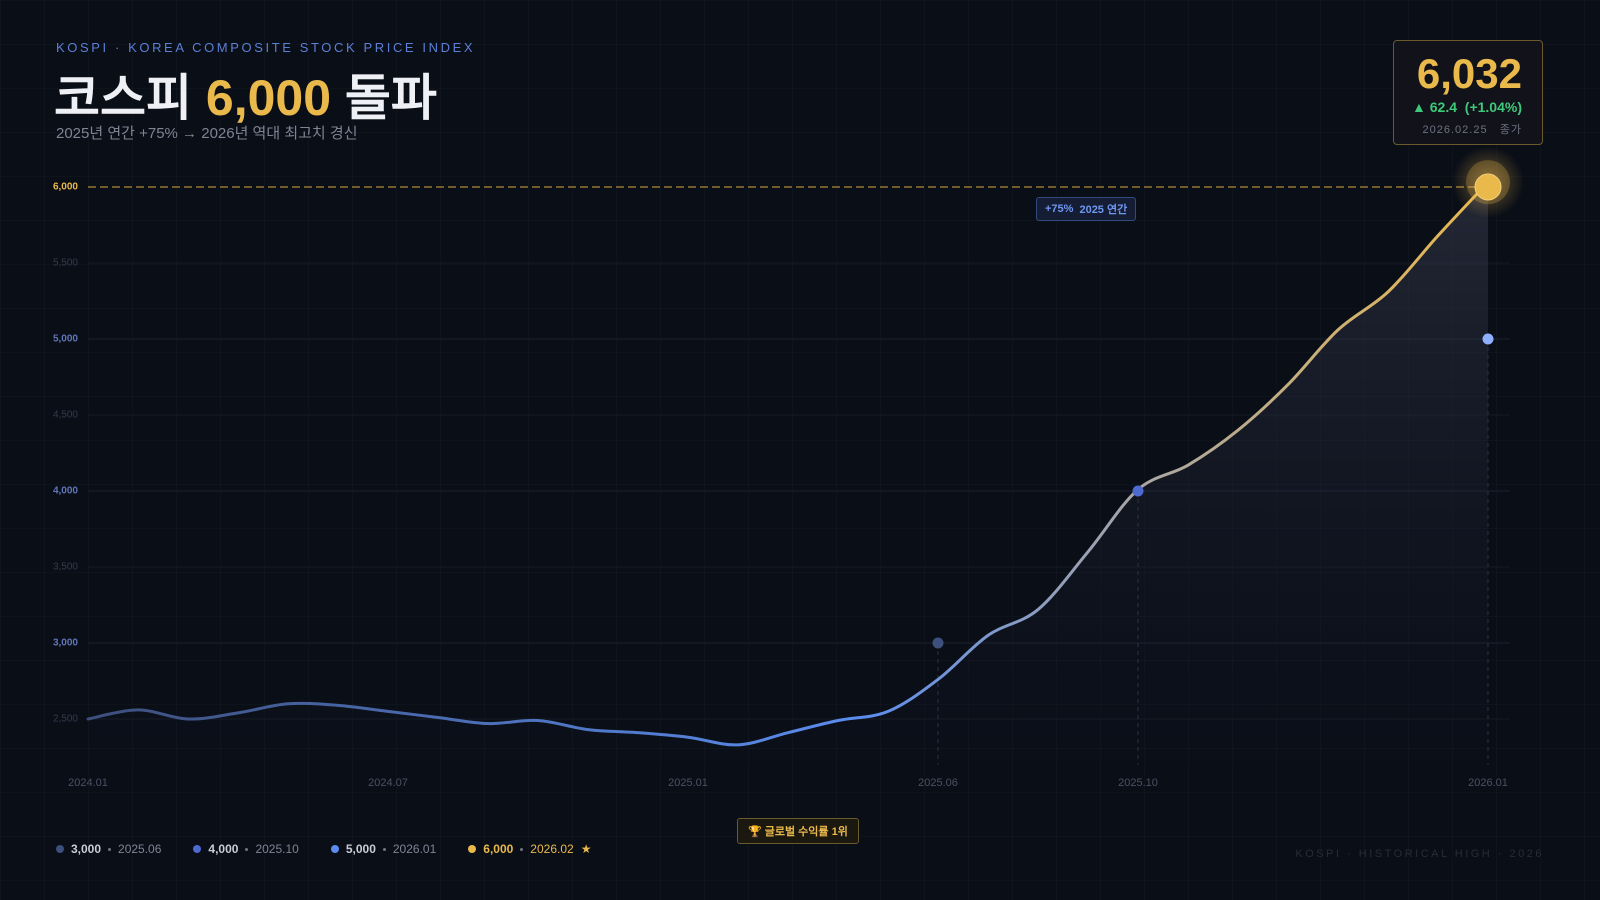 This screenshot has height=900, width=1600. Describe the element at coordinates (360, 849) in the screenshot. I see `legend-value: 5,000` at that location.